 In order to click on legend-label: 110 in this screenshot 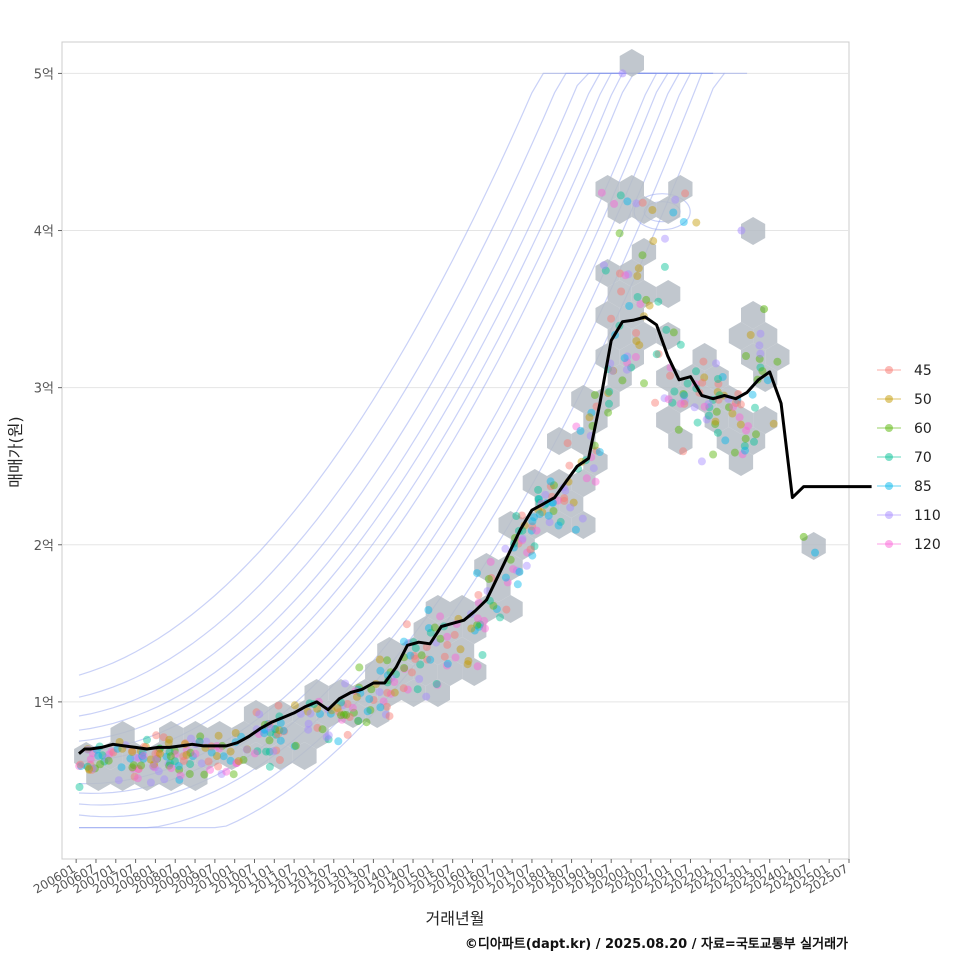, I will do `click(927, 516)`.